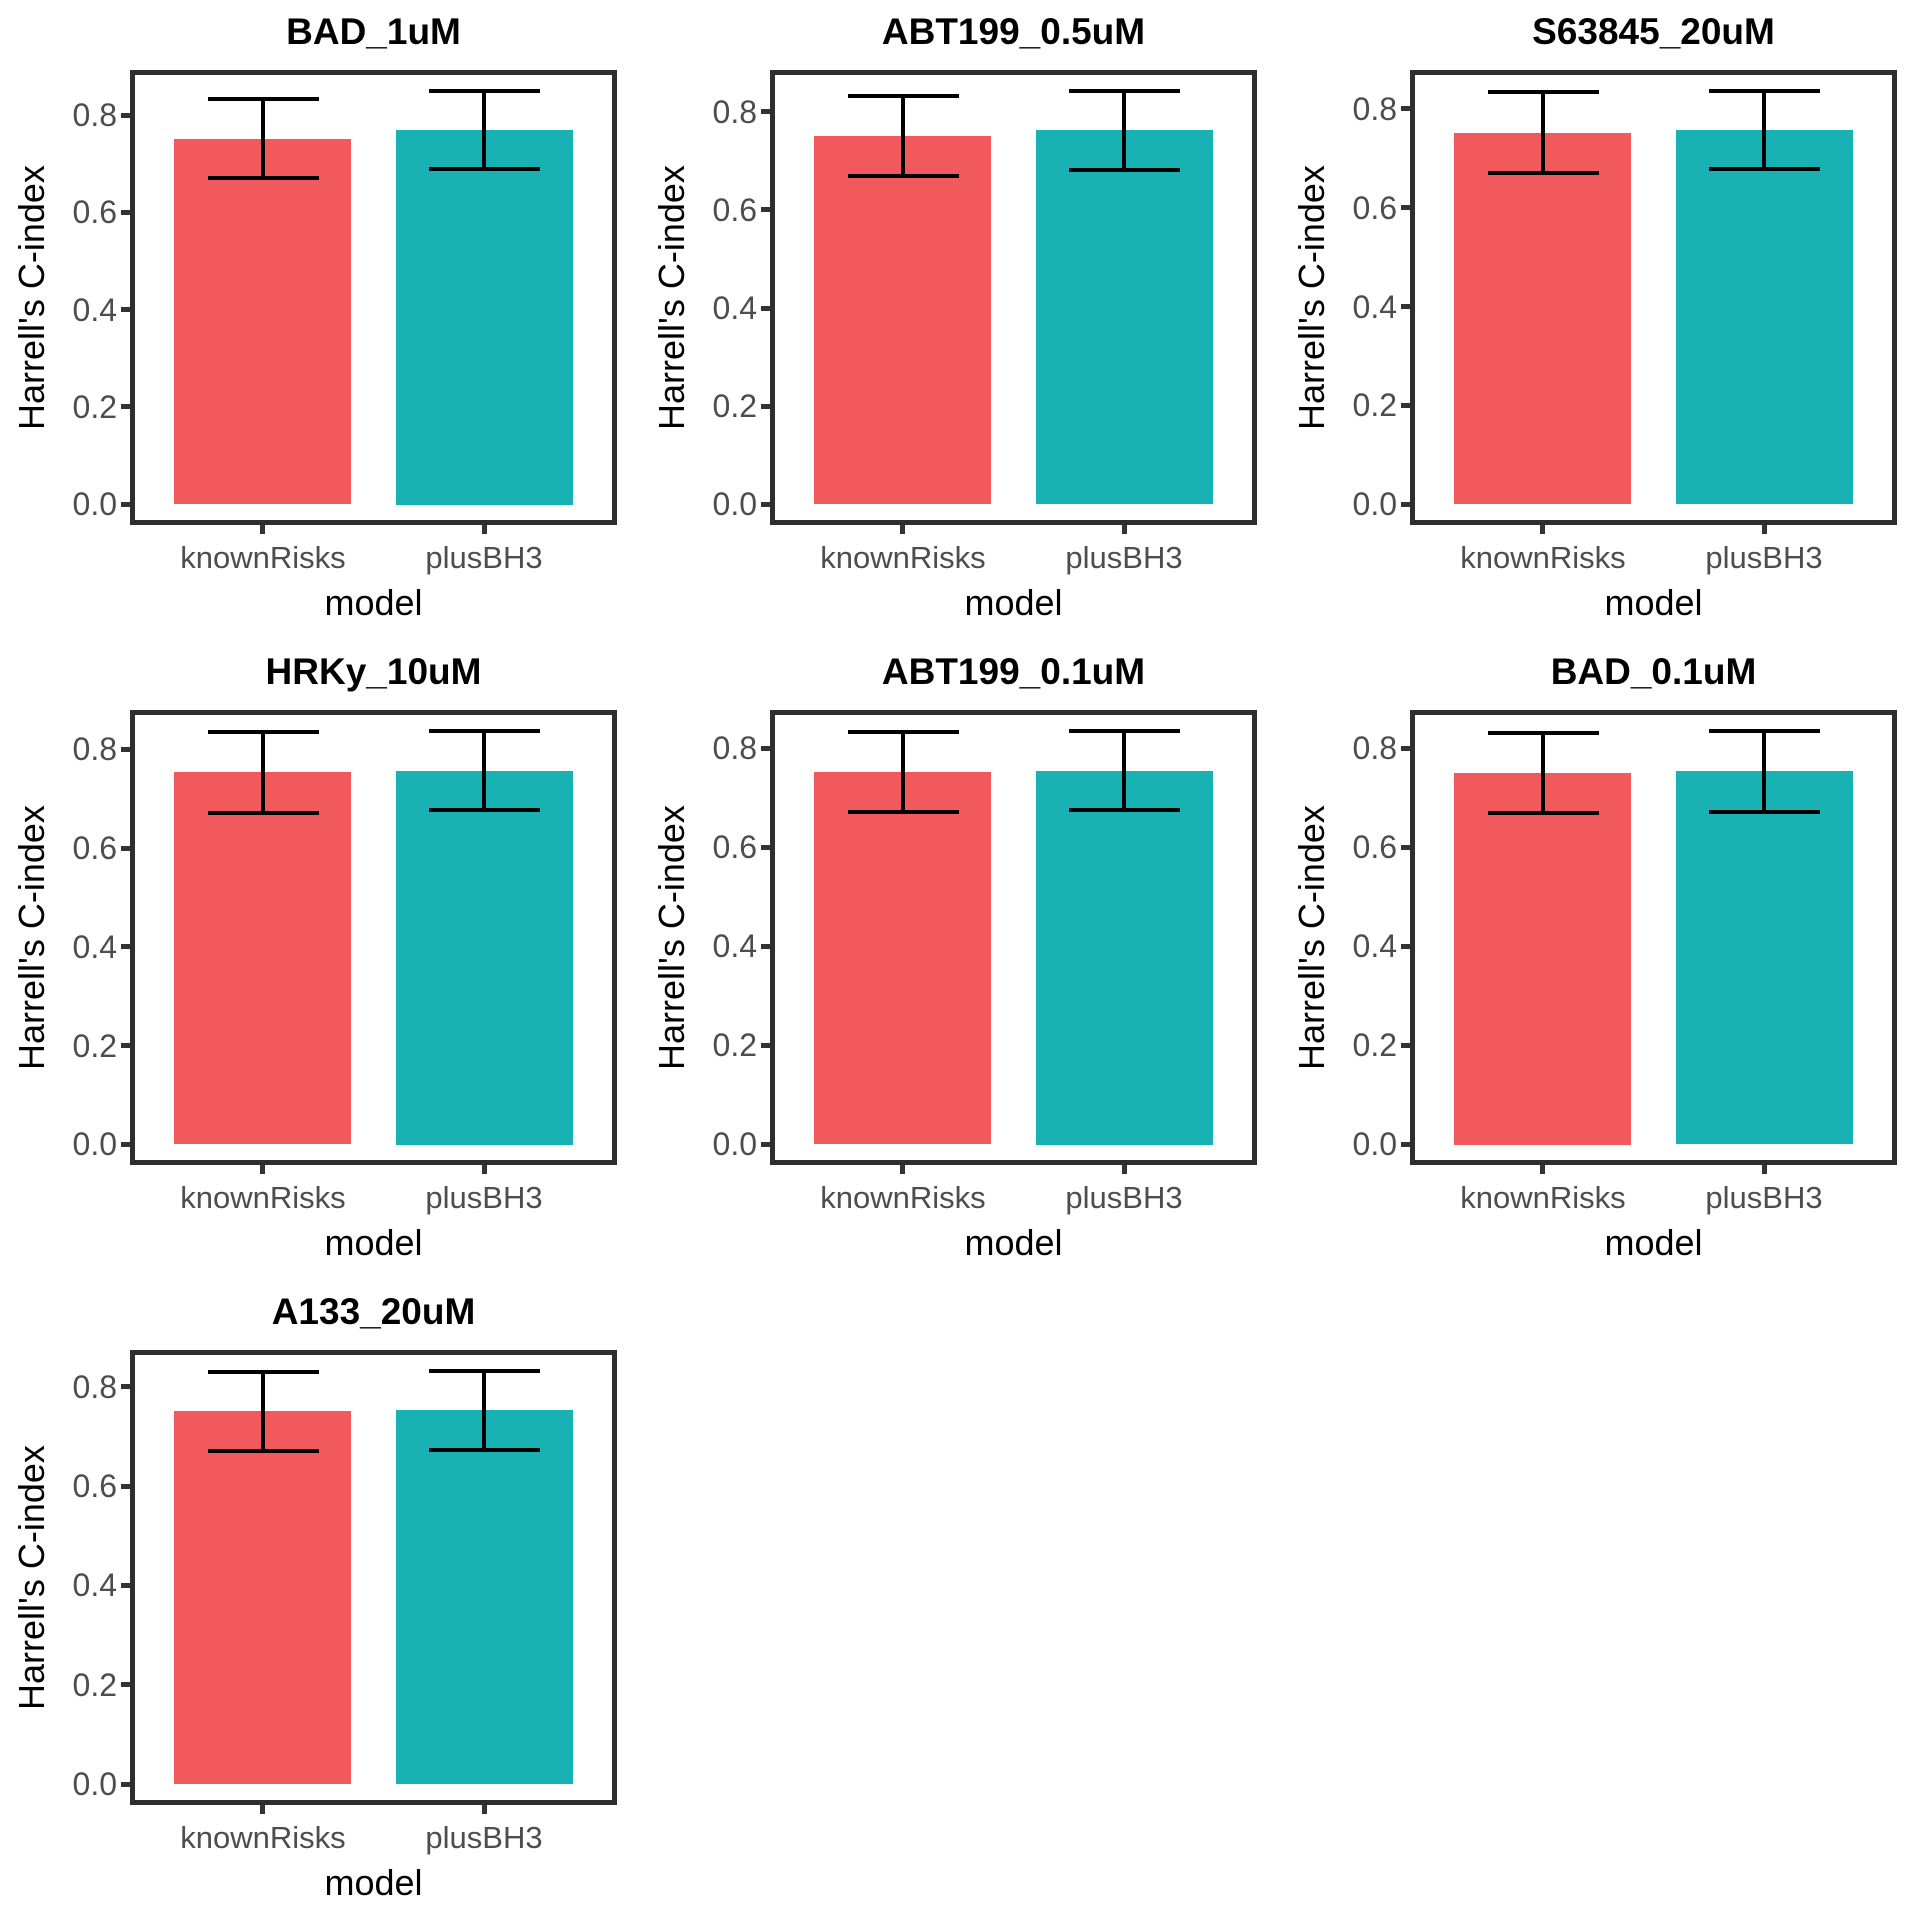 The image size is (1920, 1920). Describe the element at coordinates (373, 671) in the screenshot. I see `panel-title: HRKy_10uM` at that location.